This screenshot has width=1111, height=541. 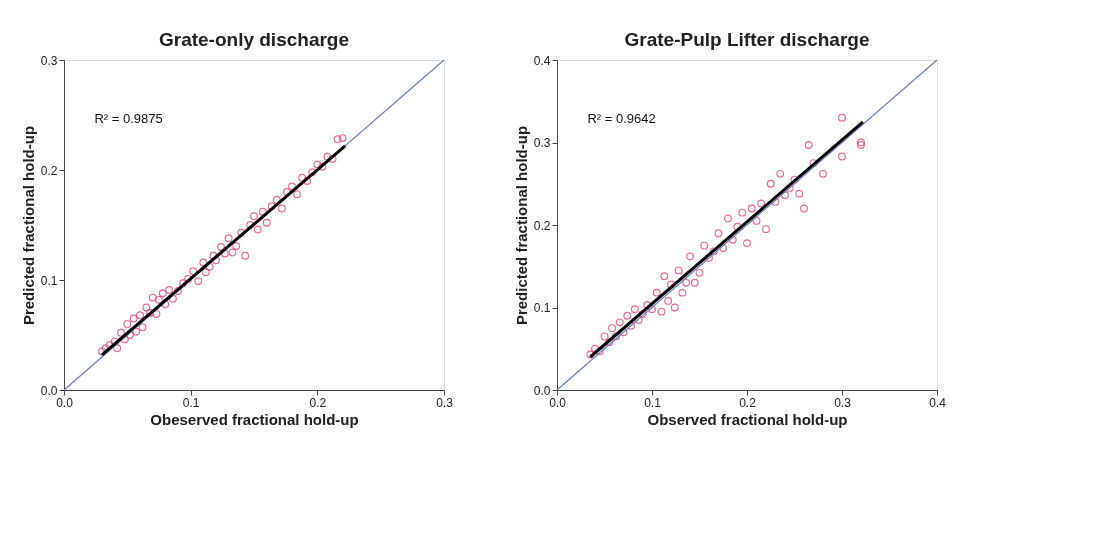 I want to click on y-tick-label: 0.4, so click(x=542, y=60).